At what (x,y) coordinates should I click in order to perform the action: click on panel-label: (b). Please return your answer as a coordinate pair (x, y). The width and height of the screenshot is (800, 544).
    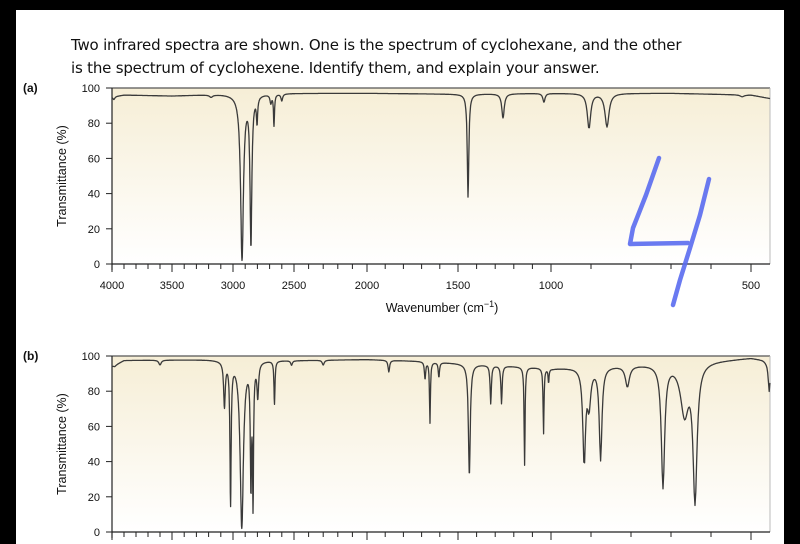
    Looking at the image, I should click on (30, 356).